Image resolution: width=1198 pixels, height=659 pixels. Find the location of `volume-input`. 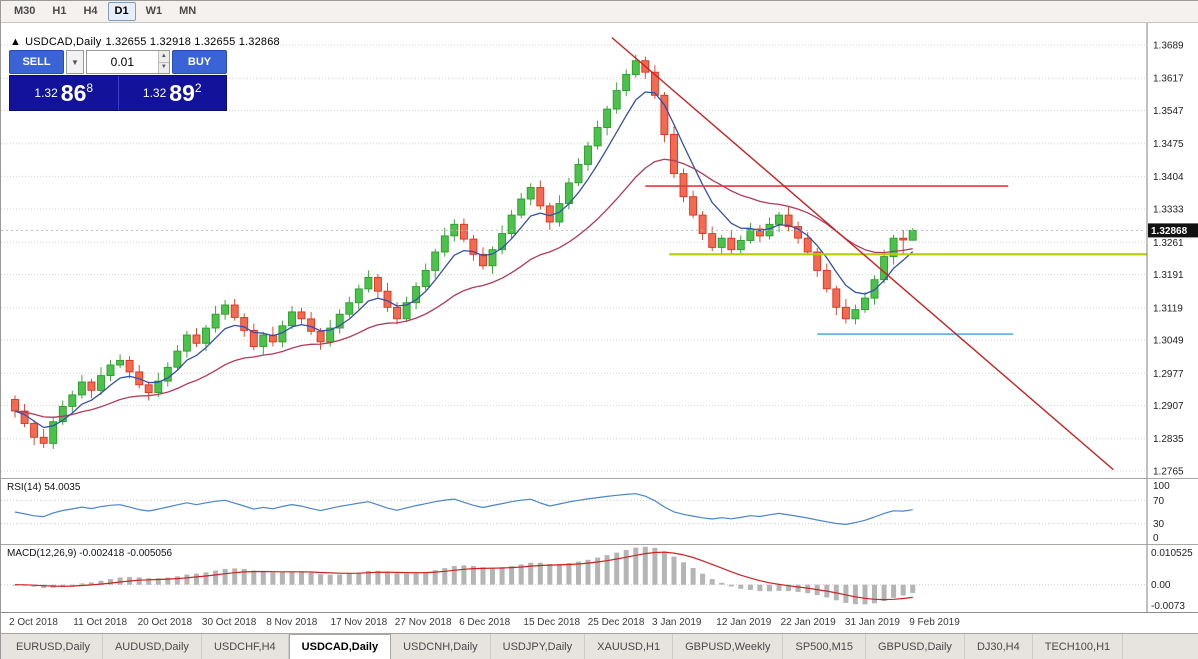

volume-input is located at coordinates (122, 62).